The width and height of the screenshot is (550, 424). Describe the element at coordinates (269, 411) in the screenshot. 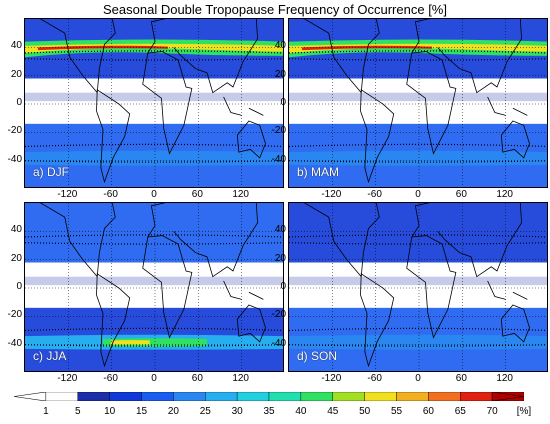

I see `colorbar-tick-label: 35` at that location.